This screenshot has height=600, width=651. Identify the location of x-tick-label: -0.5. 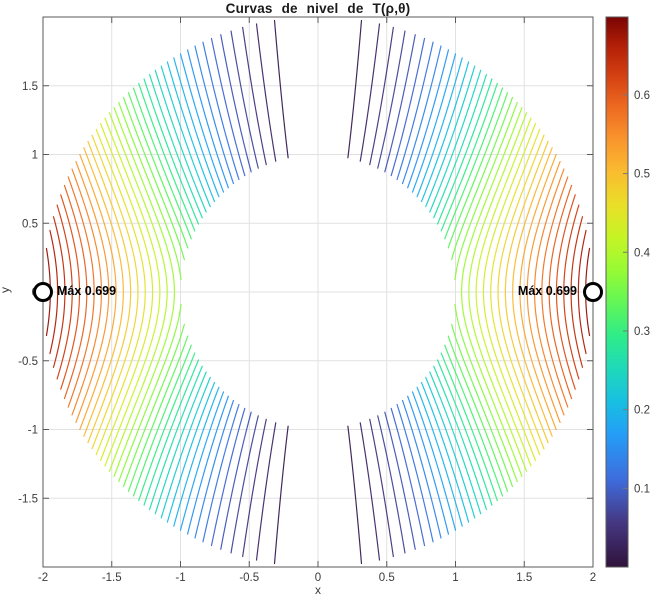
(249, 578).